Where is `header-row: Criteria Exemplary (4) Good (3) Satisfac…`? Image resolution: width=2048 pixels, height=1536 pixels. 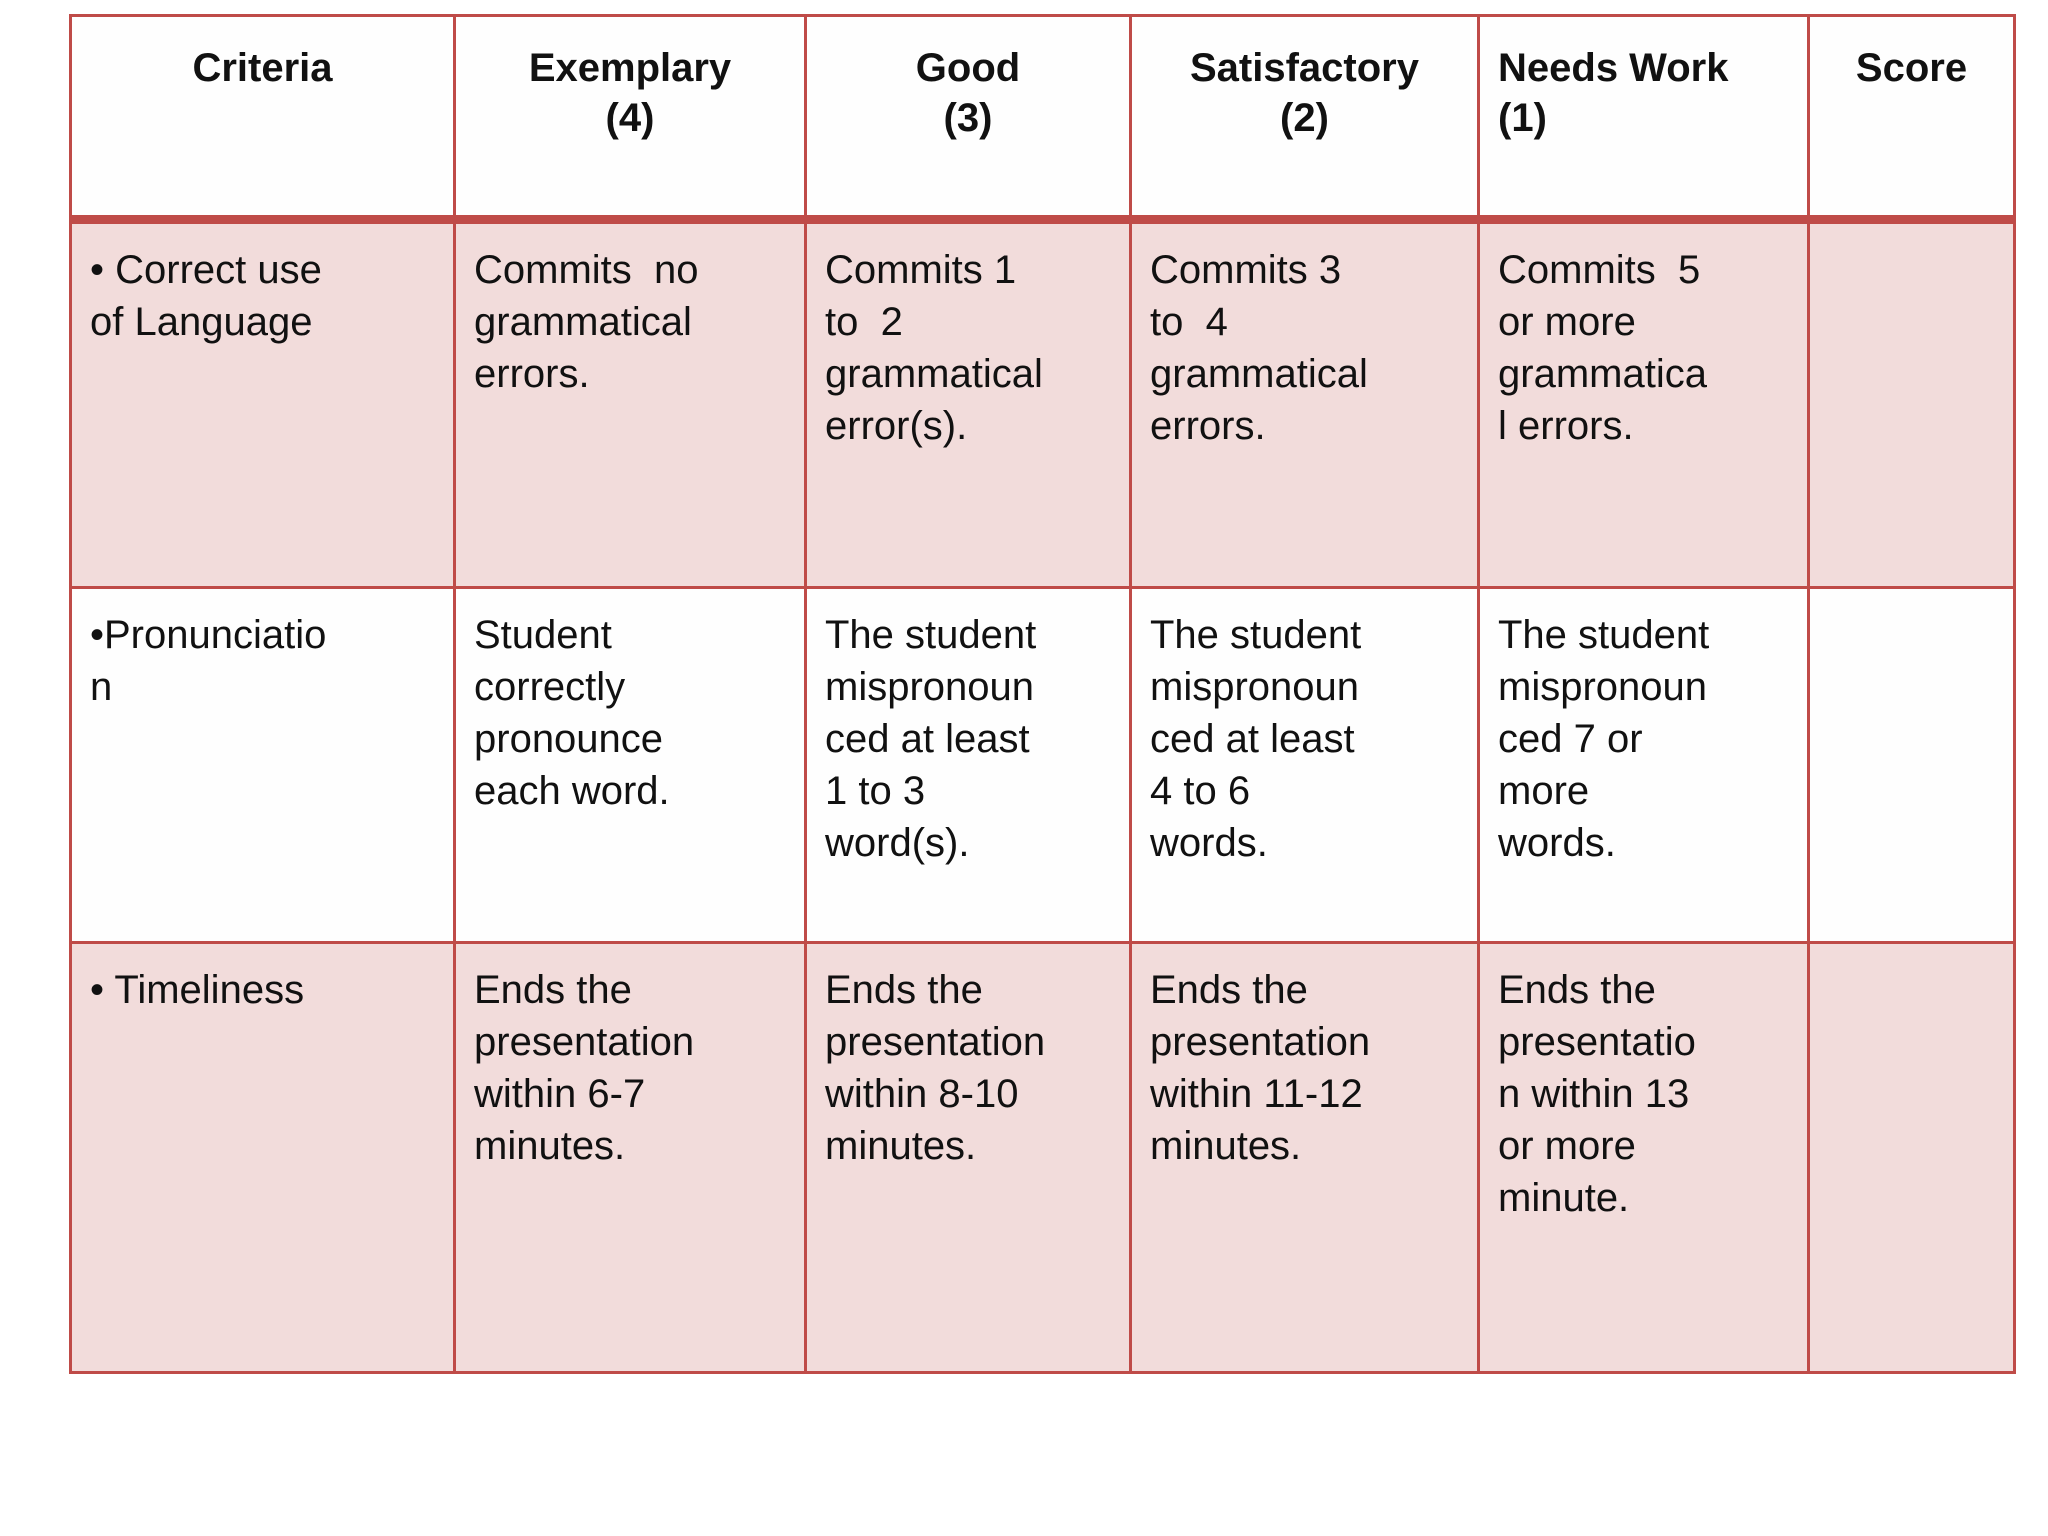
header-row: Criteria Exemplary (4) Good (3) Satisfac… is located at coordinates (1042, 119).